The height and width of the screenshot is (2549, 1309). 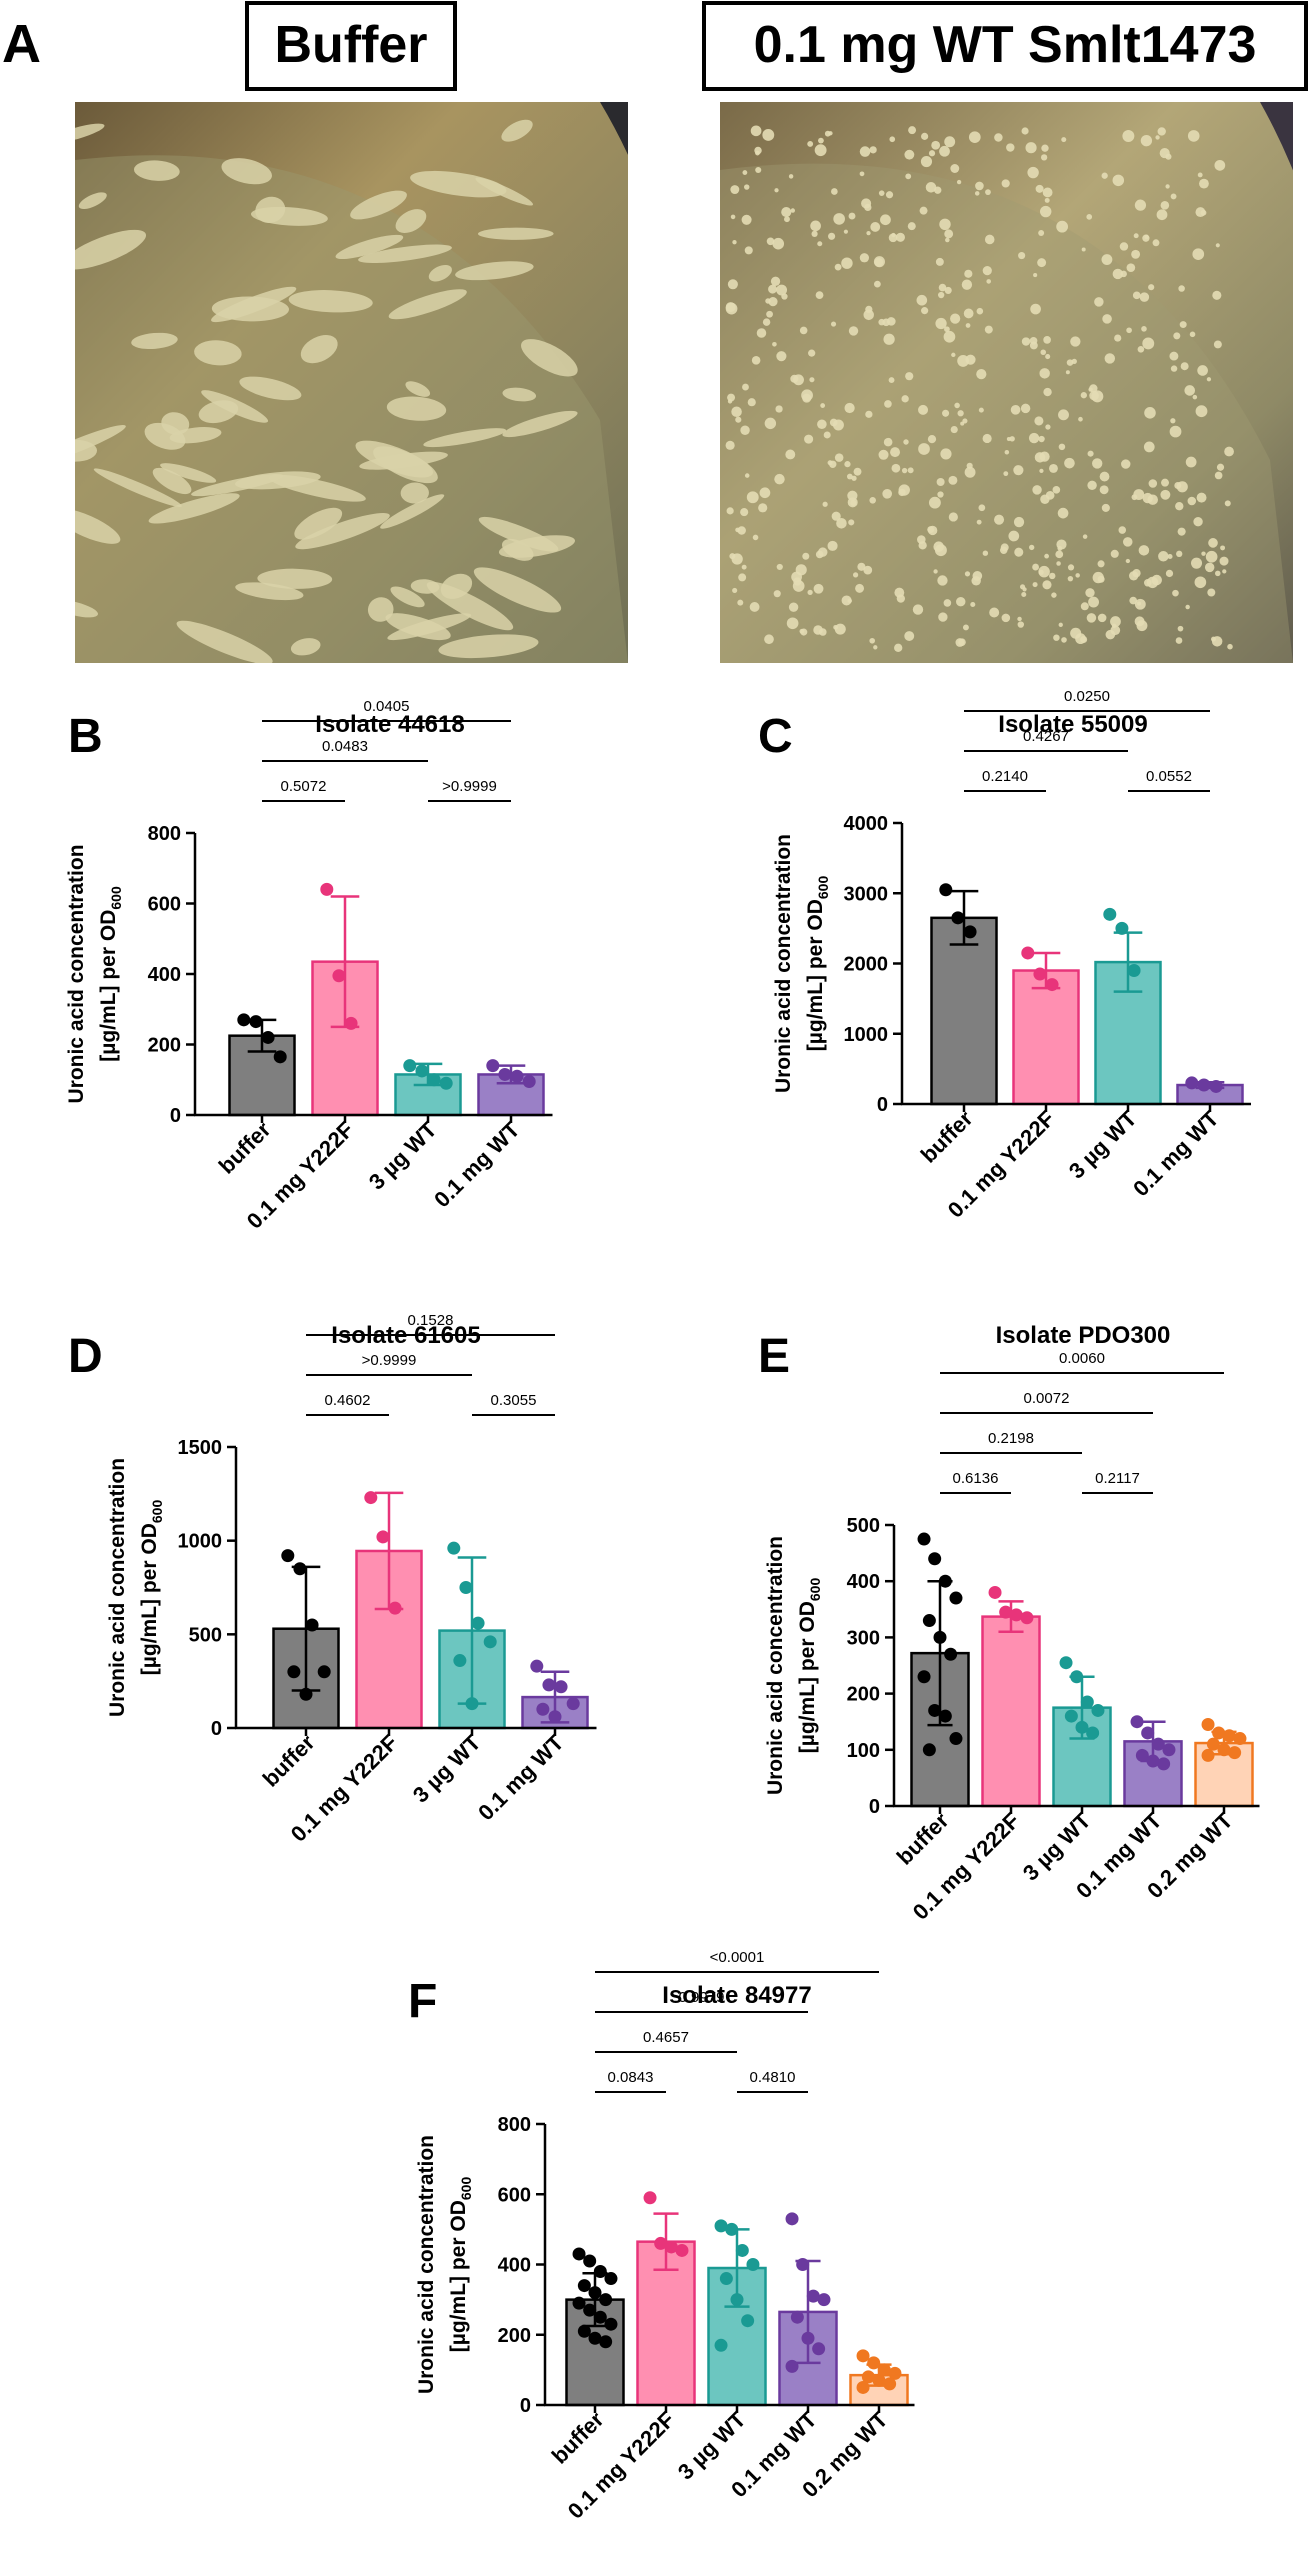 I want to click on p-value: 0.6136, so click(x=976, y=1478).